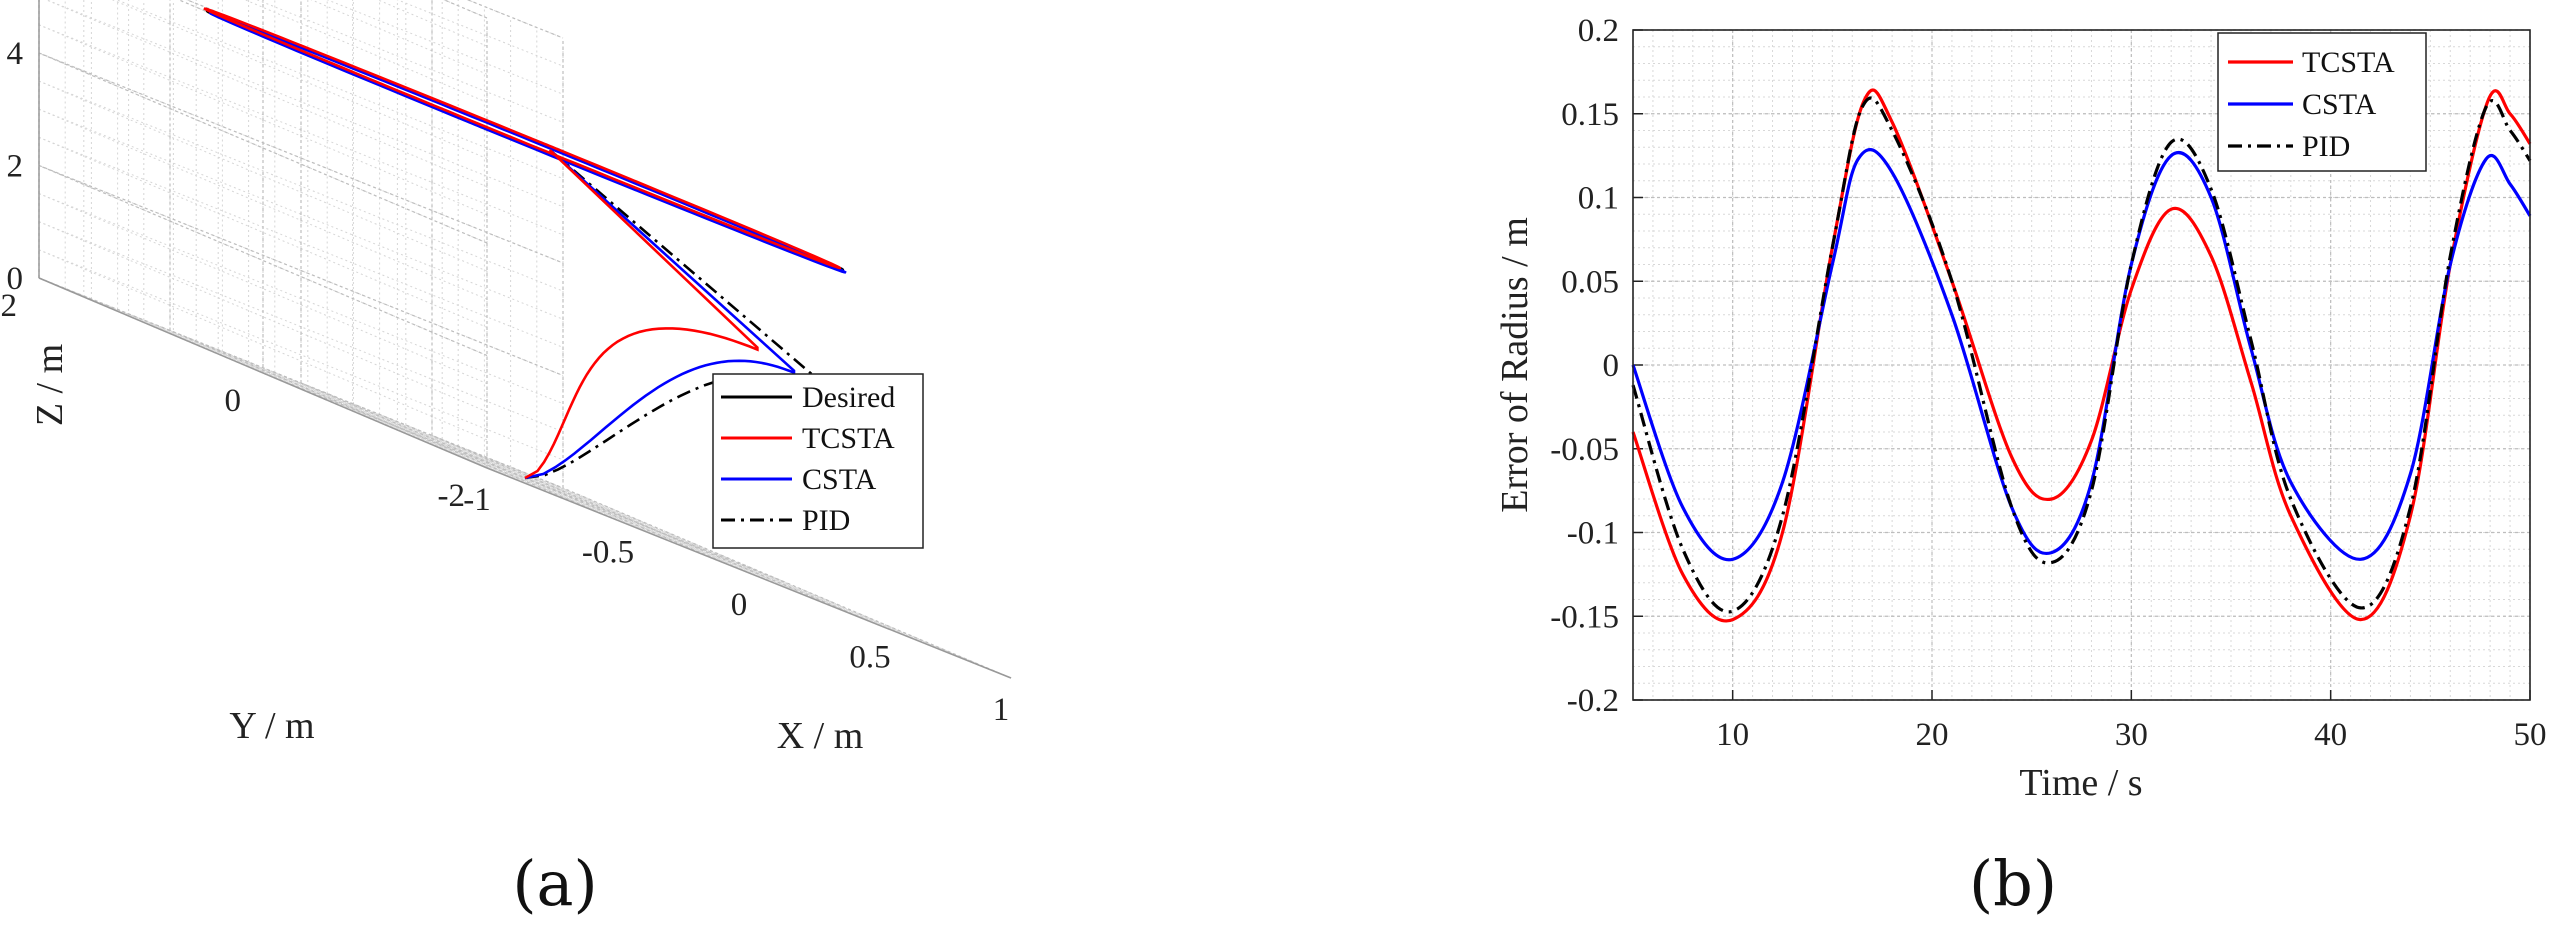 The width and height of the screenshot is (2559, 950). I want to click on panel-a-x-axis, so click(749, 573).